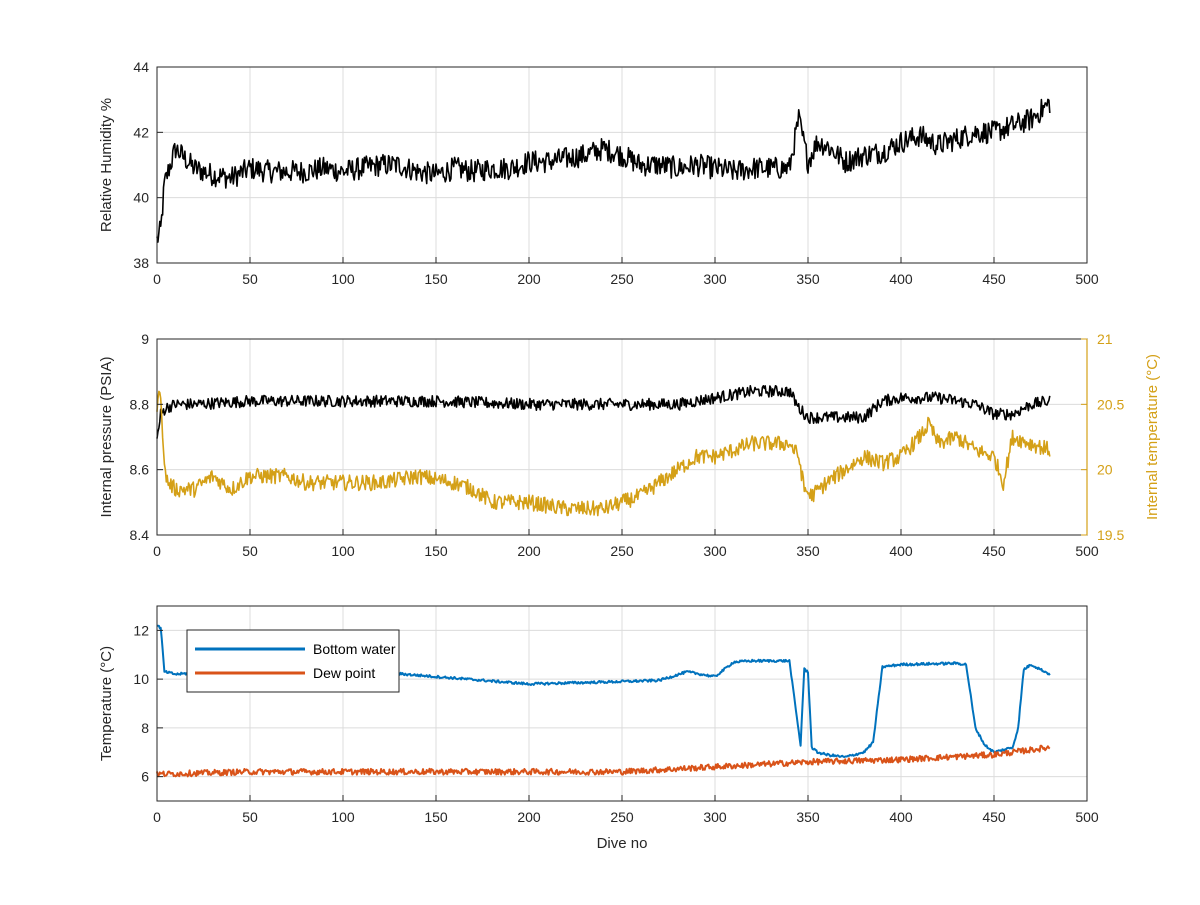 The image size is (1200, 905). I want to click on y-tick-label: 8.6, so click(140, 470).